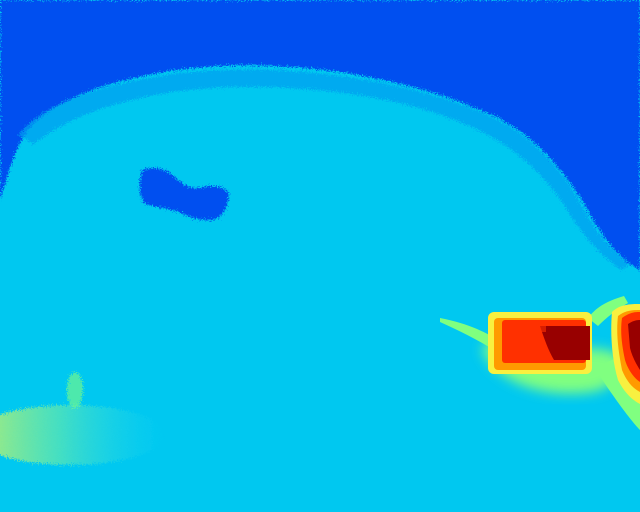  What do you see at coordinates (534, 345) in the screenshot?
I see `hot-object-left` at bounding box center [534, 345].